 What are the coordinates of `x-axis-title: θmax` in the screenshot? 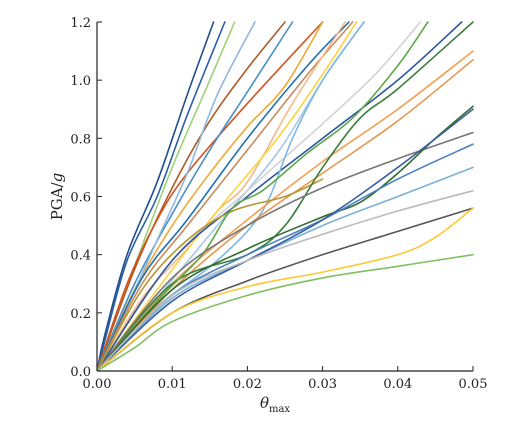 It's located at (275, 404).